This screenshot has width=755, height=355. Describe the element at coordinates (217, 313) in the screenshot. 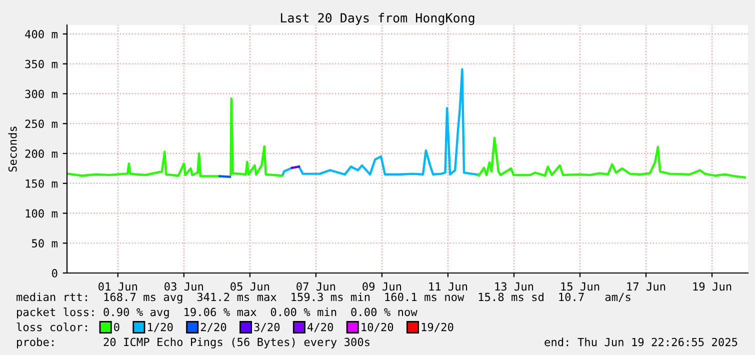

I see `text: packet loss: 0.90 % avg 19.06 % max 0.00 % min 0.00 % now` at that location.